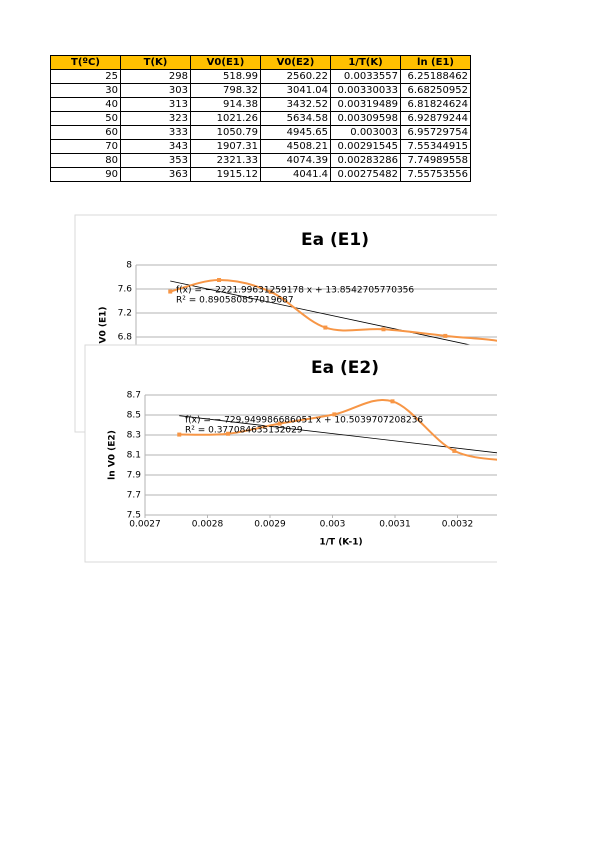 This screenshot has width=599, height=848. Describe the element at coordinates (270, 525) in the screenshot. I see `x-tick-label: 0.0029` at that location.